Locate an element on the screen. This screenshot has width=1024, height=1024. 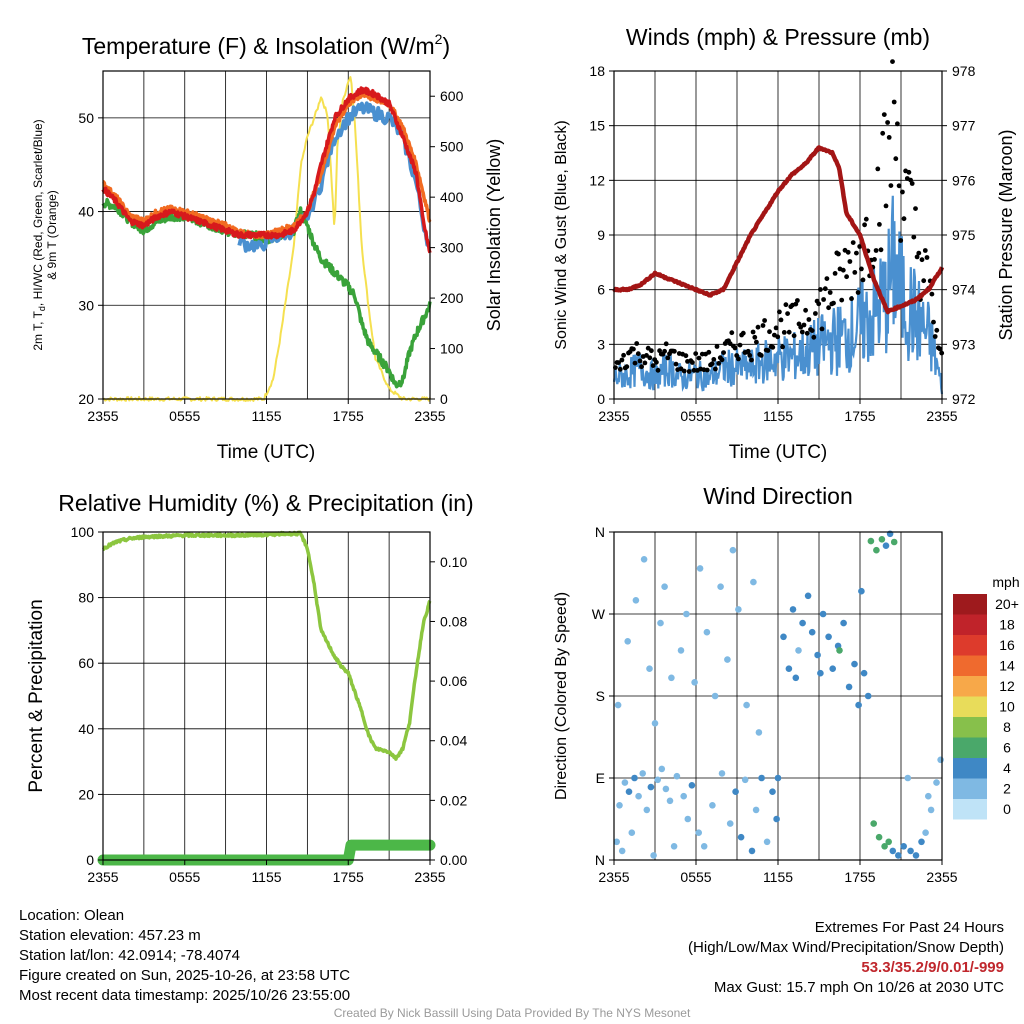
extremes-title: Extremes For Past 24 Hours is located at coordinates (909, 927).